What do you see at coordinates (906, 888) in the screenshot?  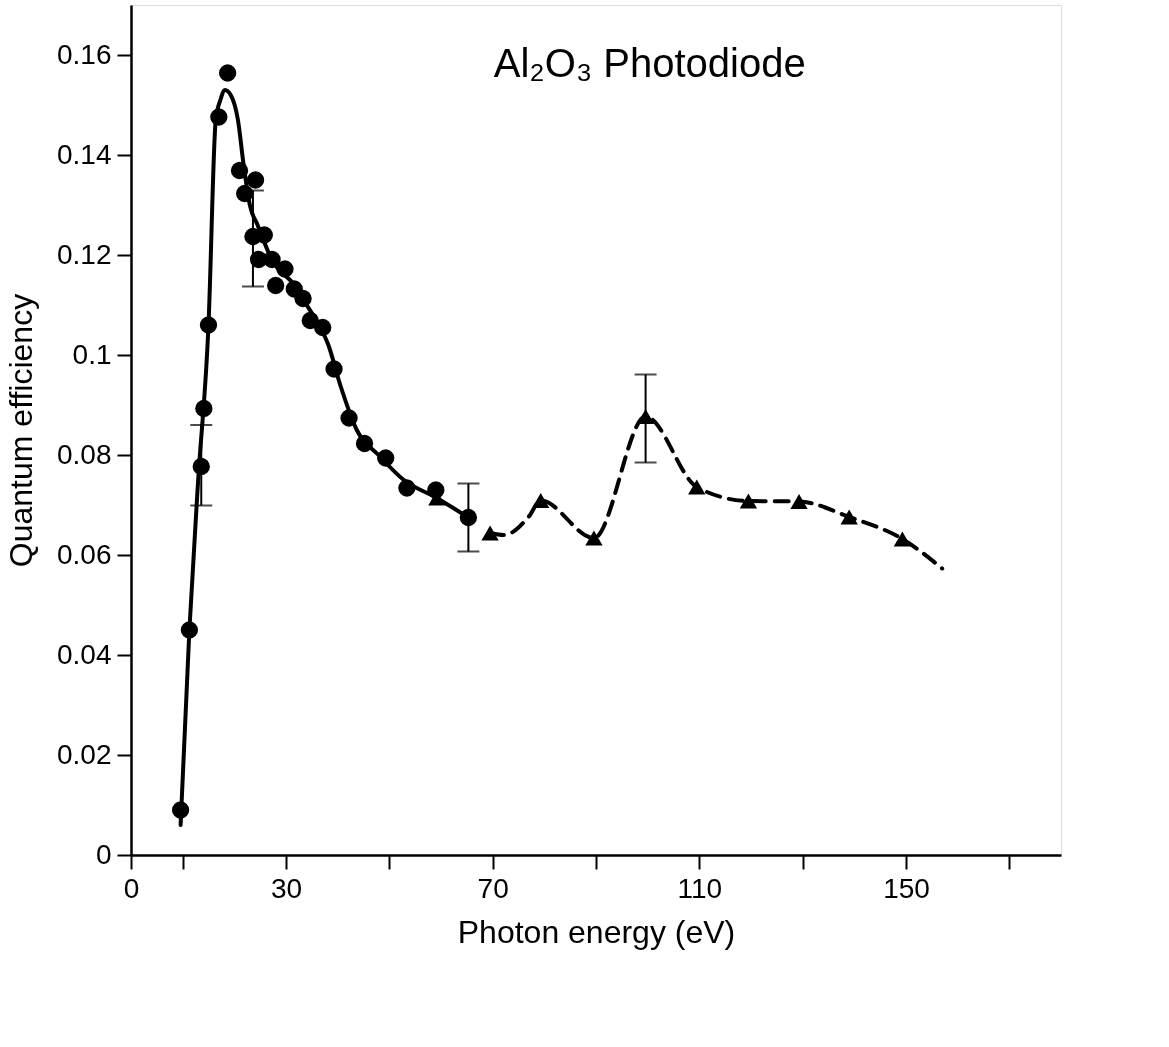 I see `x-tick-label: 150` at bounding box center [906, 888].